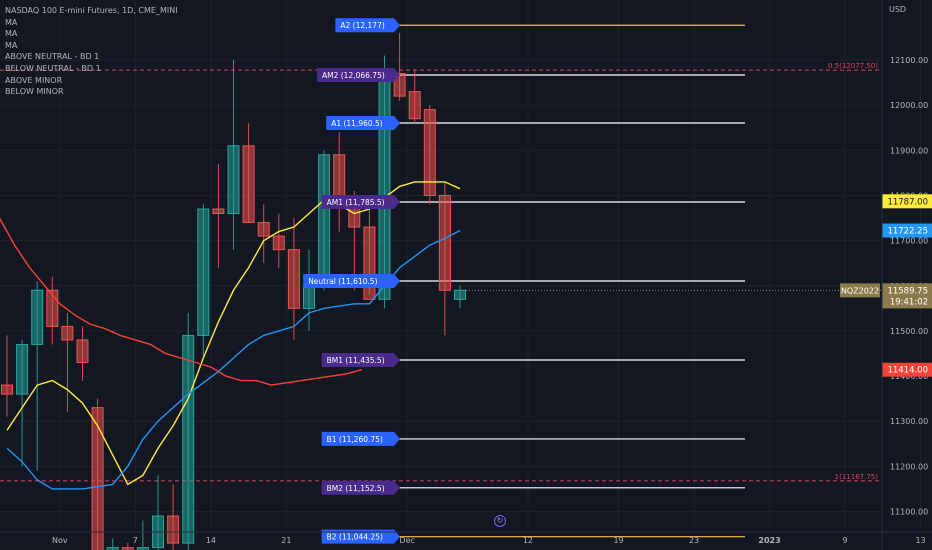  I want to click on level-tag-label: AM1 (11,785.5), so click(356, 202).